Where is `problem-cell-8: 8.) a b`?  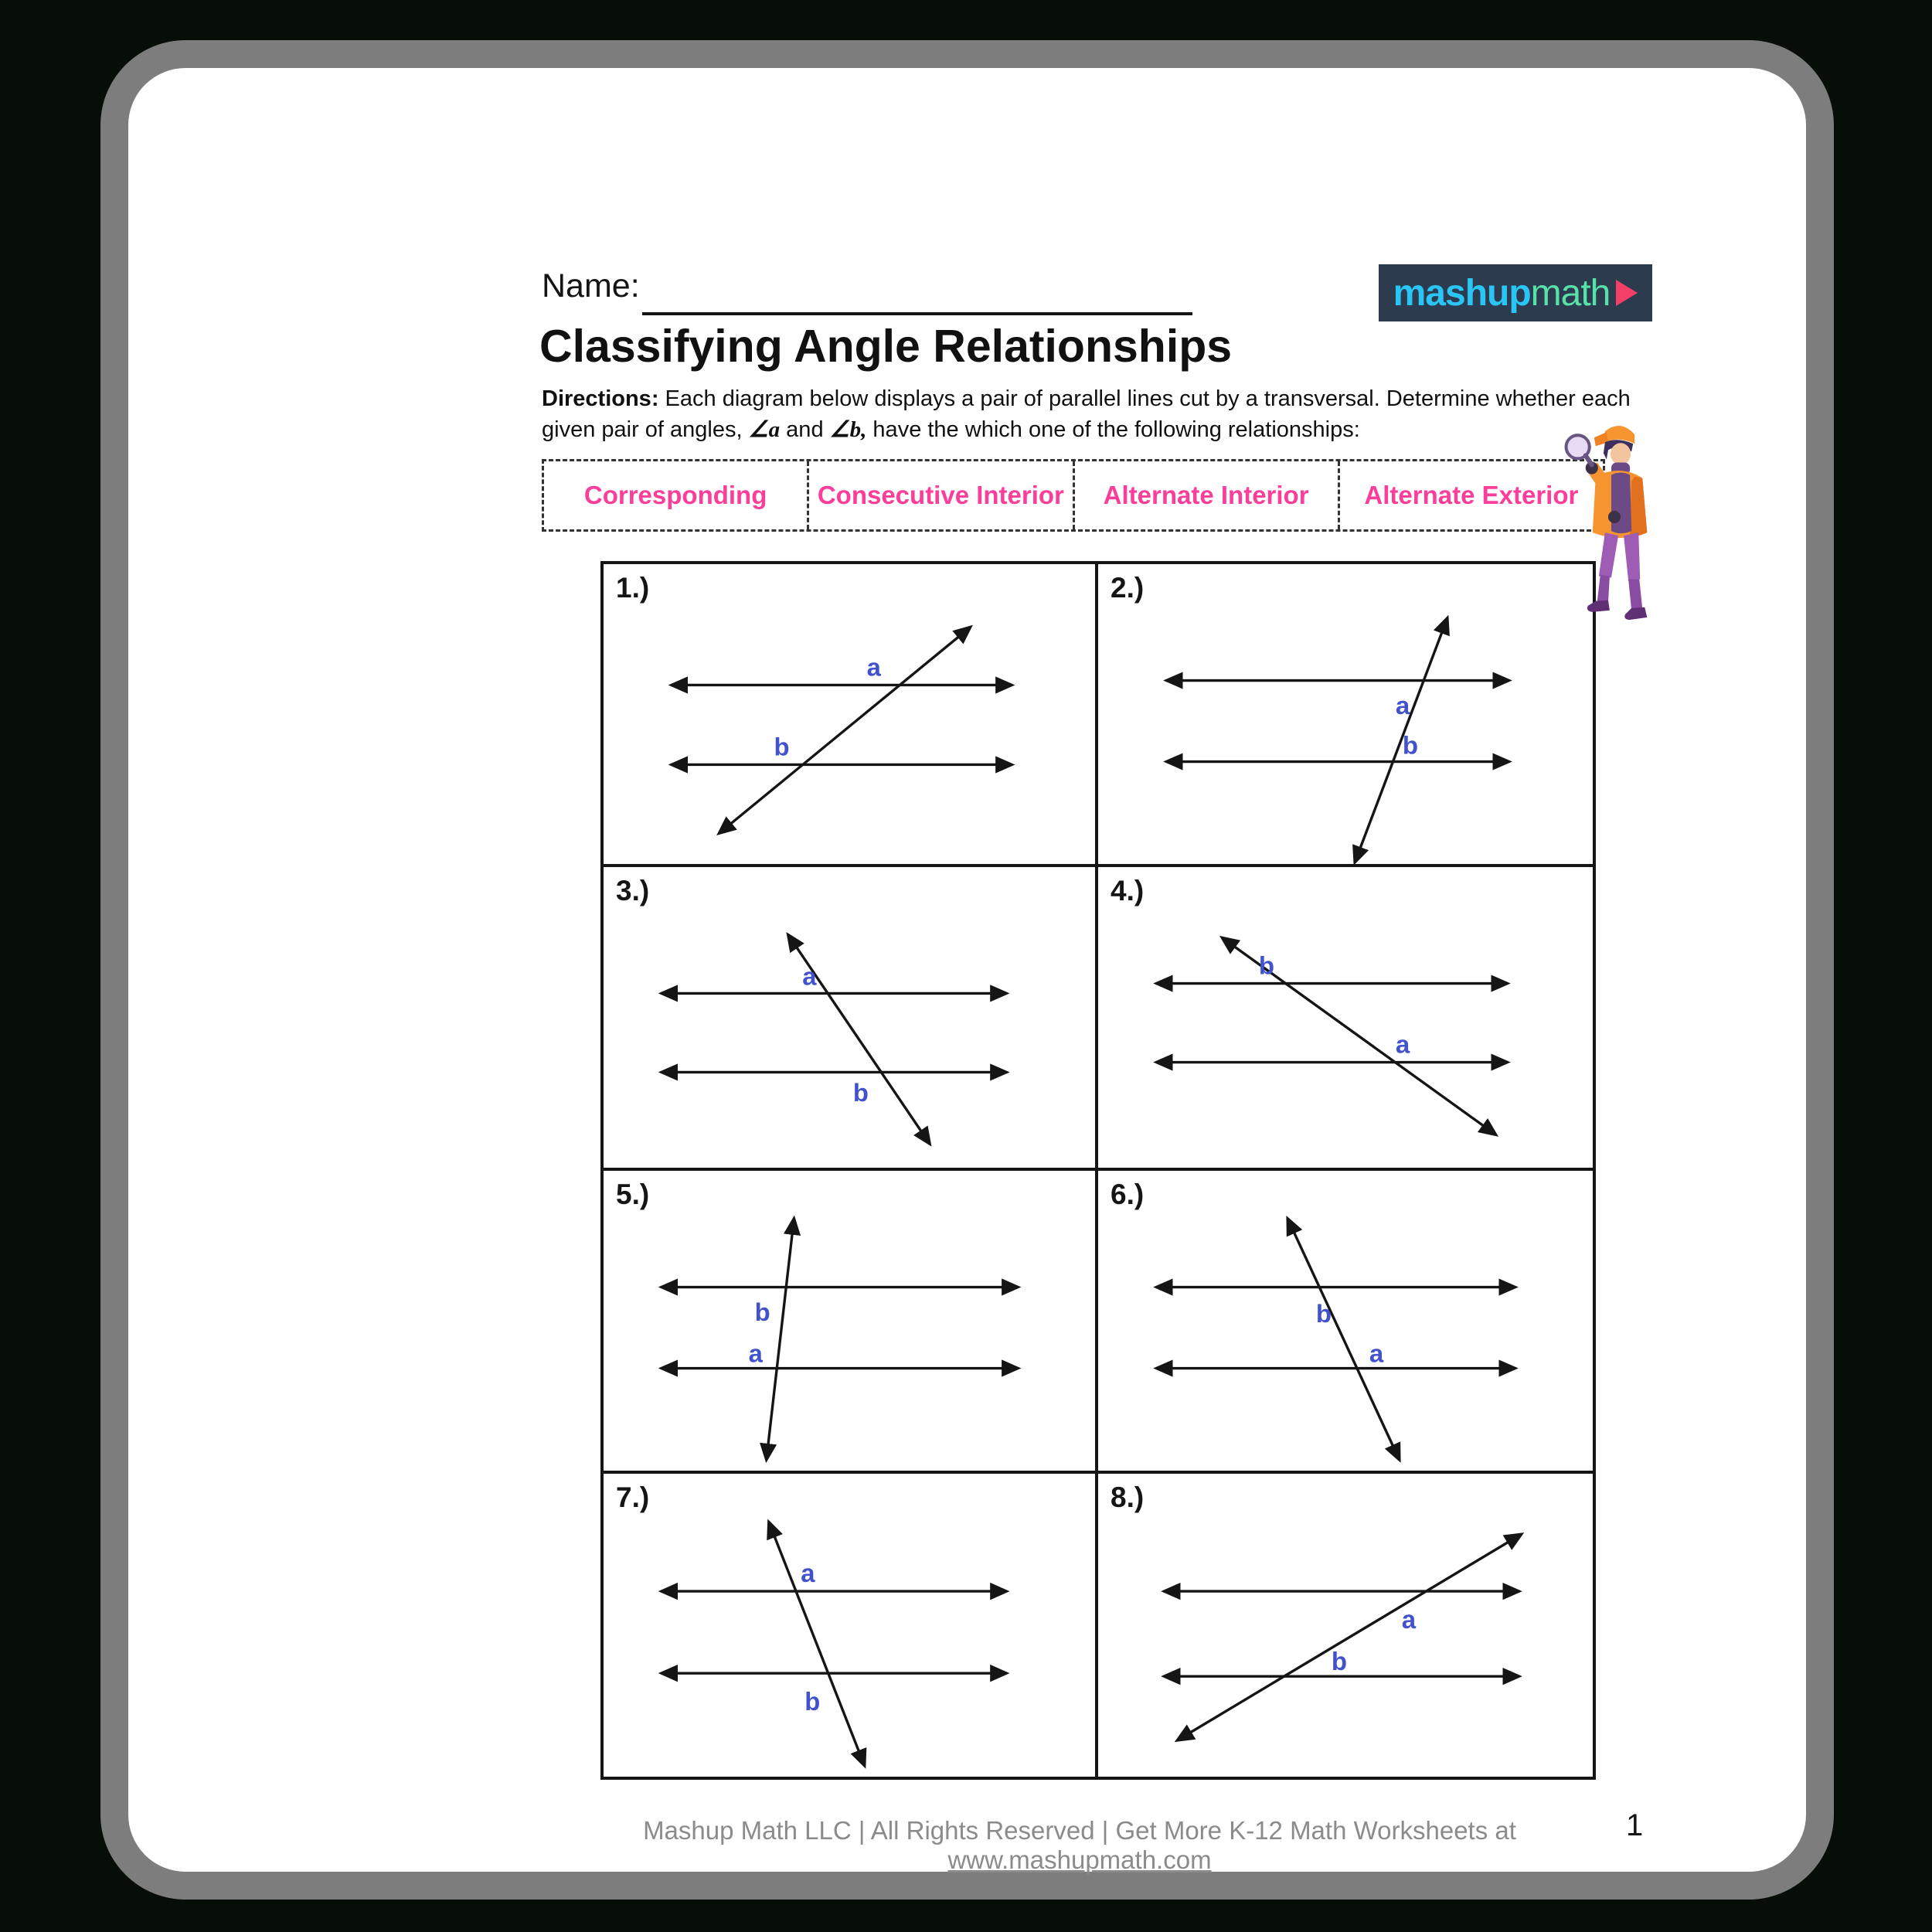 problem-cell-8: 8.) a b is located at coordinates (1346, 1626).